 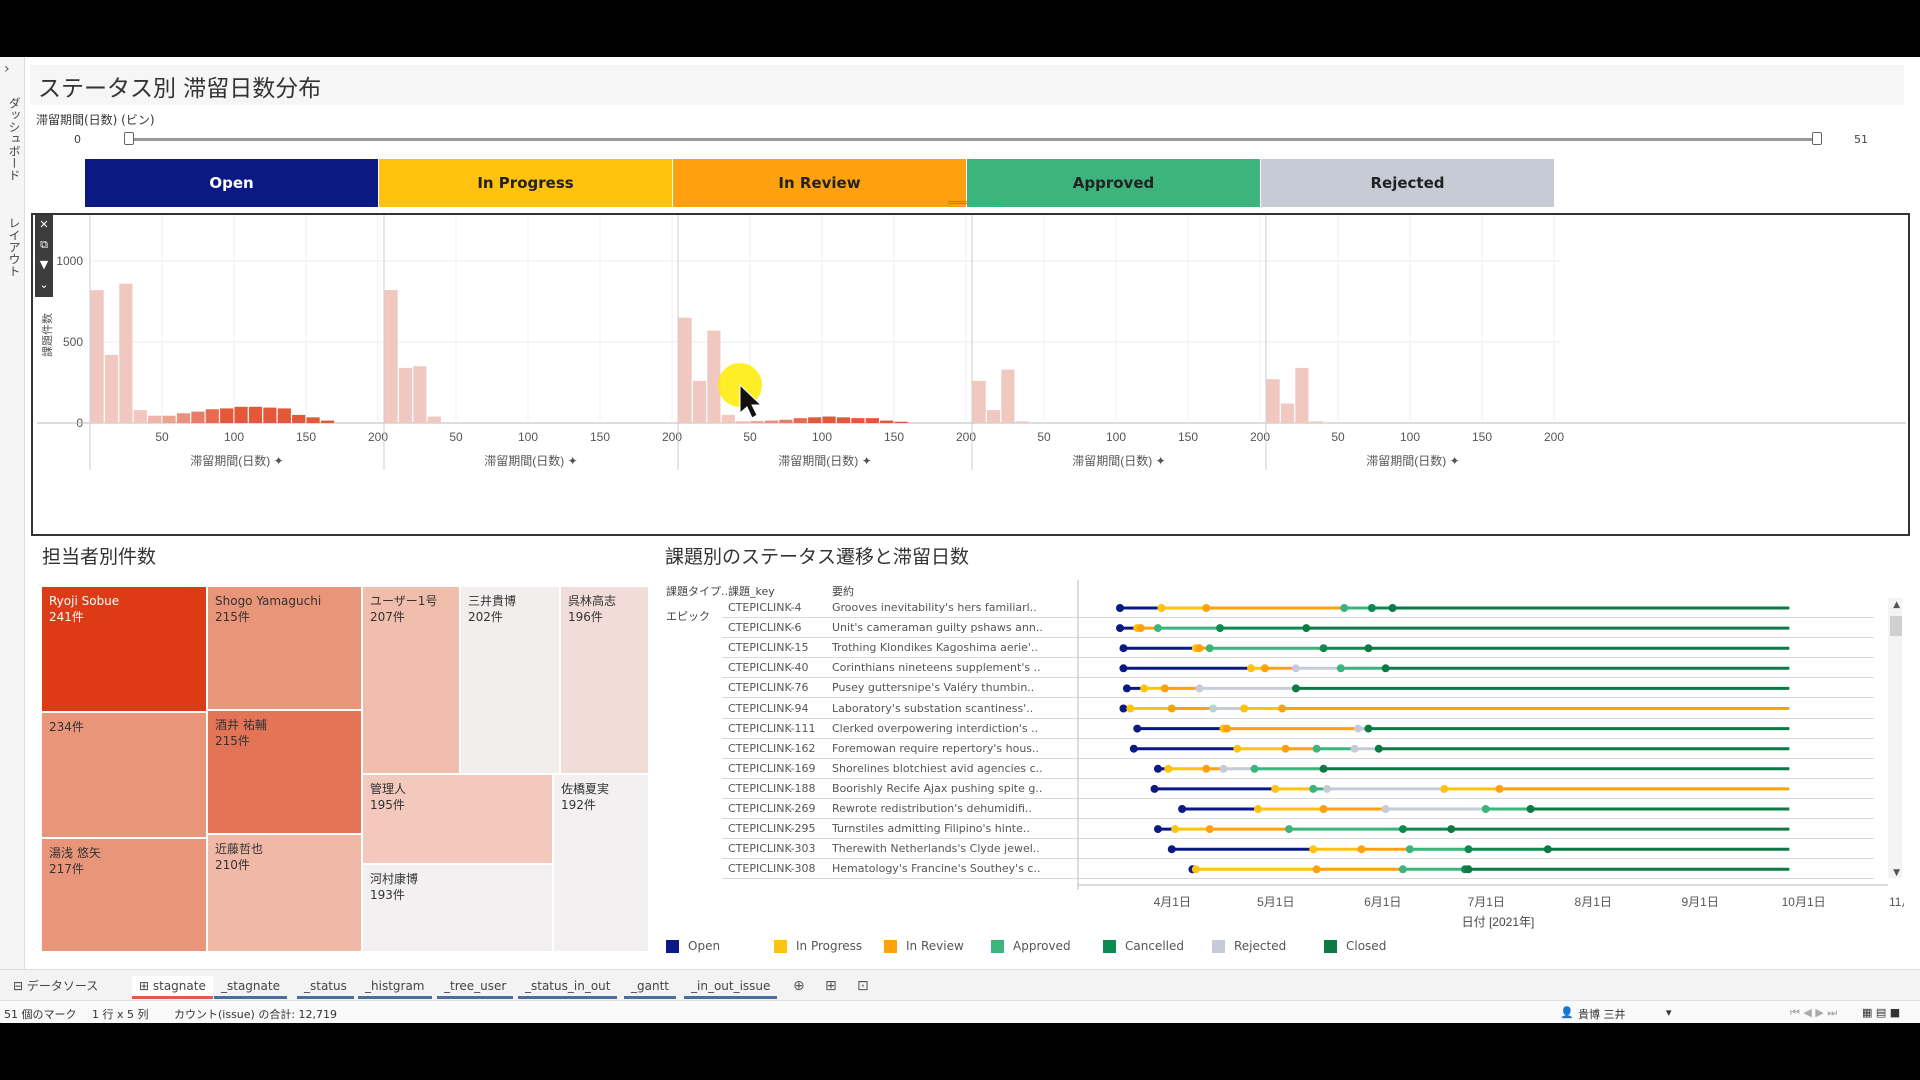 I want to click on sheet-tab: _stagnate, so click(x=250, y=987).